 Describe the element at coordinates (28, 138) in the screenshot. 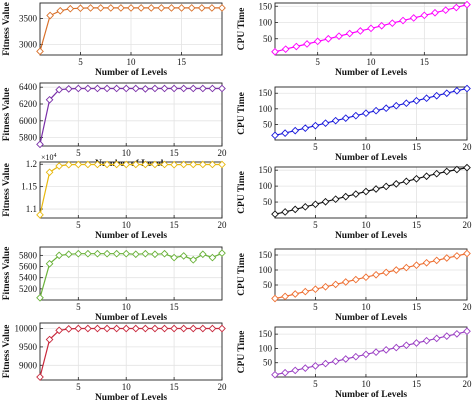

I see `y-tick-label: 5800` at that location.